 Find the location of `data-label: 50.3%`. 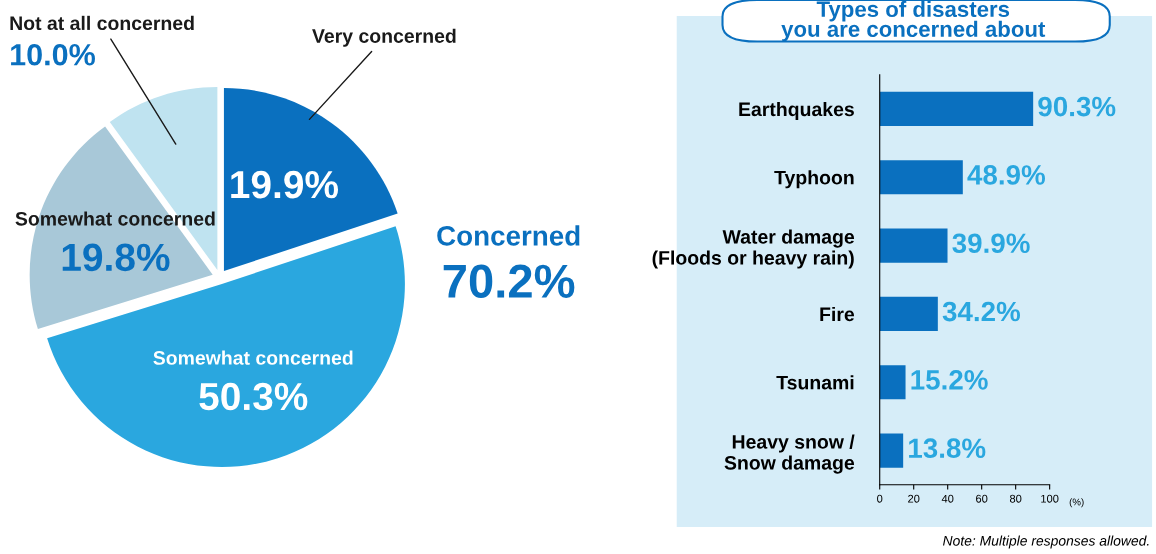

data-label: 50.3% is located at coordinates (253, 396).